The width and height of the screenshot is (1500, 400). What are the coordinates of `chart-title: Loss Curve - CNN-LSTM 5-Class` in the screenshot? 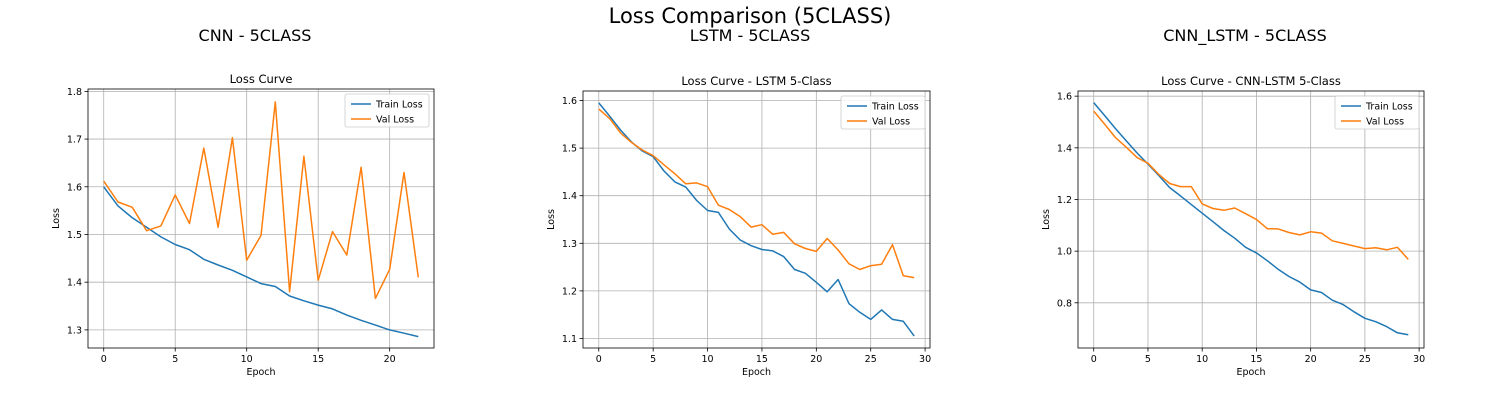 It's located at (1251, 81).